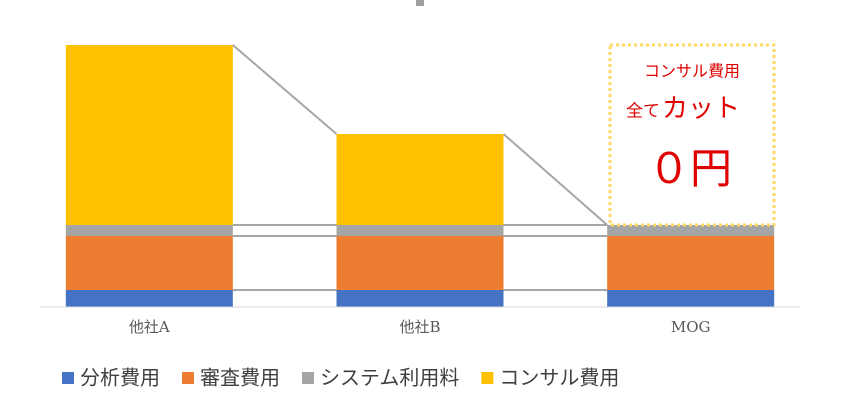  I want to click on legend-label: 審査費用, so click(240, 378).